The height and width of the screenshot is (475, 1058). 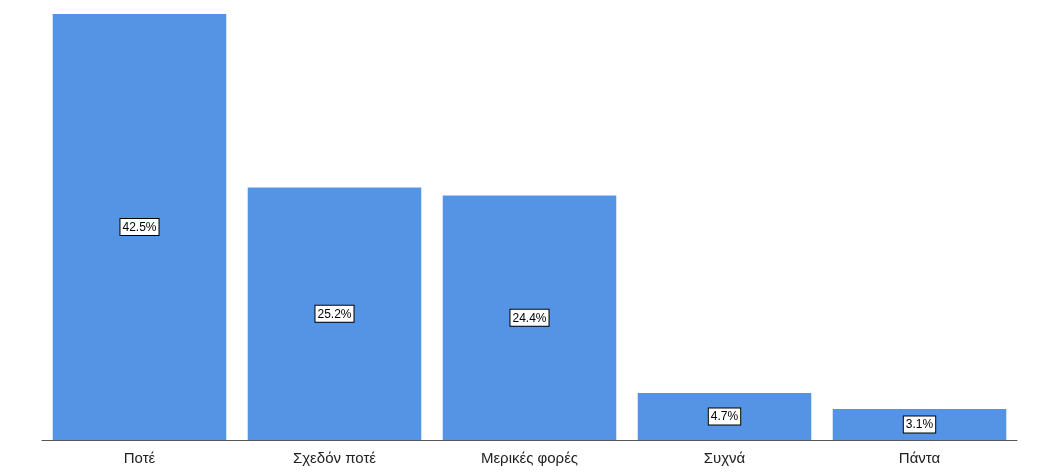 I want to click on data-label: 25.2%, so click(x=334, y=313).